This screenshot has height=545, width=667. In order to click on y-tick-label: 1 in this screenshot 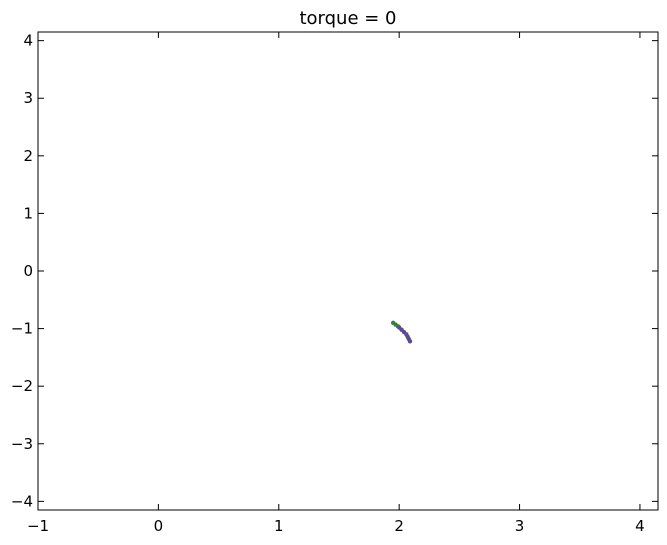, I will do `click(28, 213)`.